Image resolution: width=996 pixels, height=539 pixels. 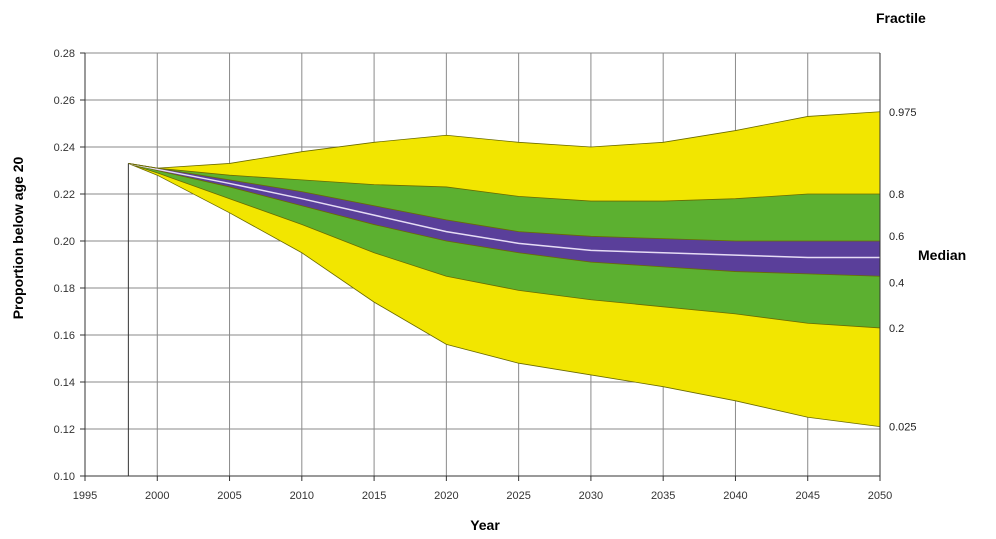 I want to click on y-tick-label: 0.20, so click(x=64, y=242).